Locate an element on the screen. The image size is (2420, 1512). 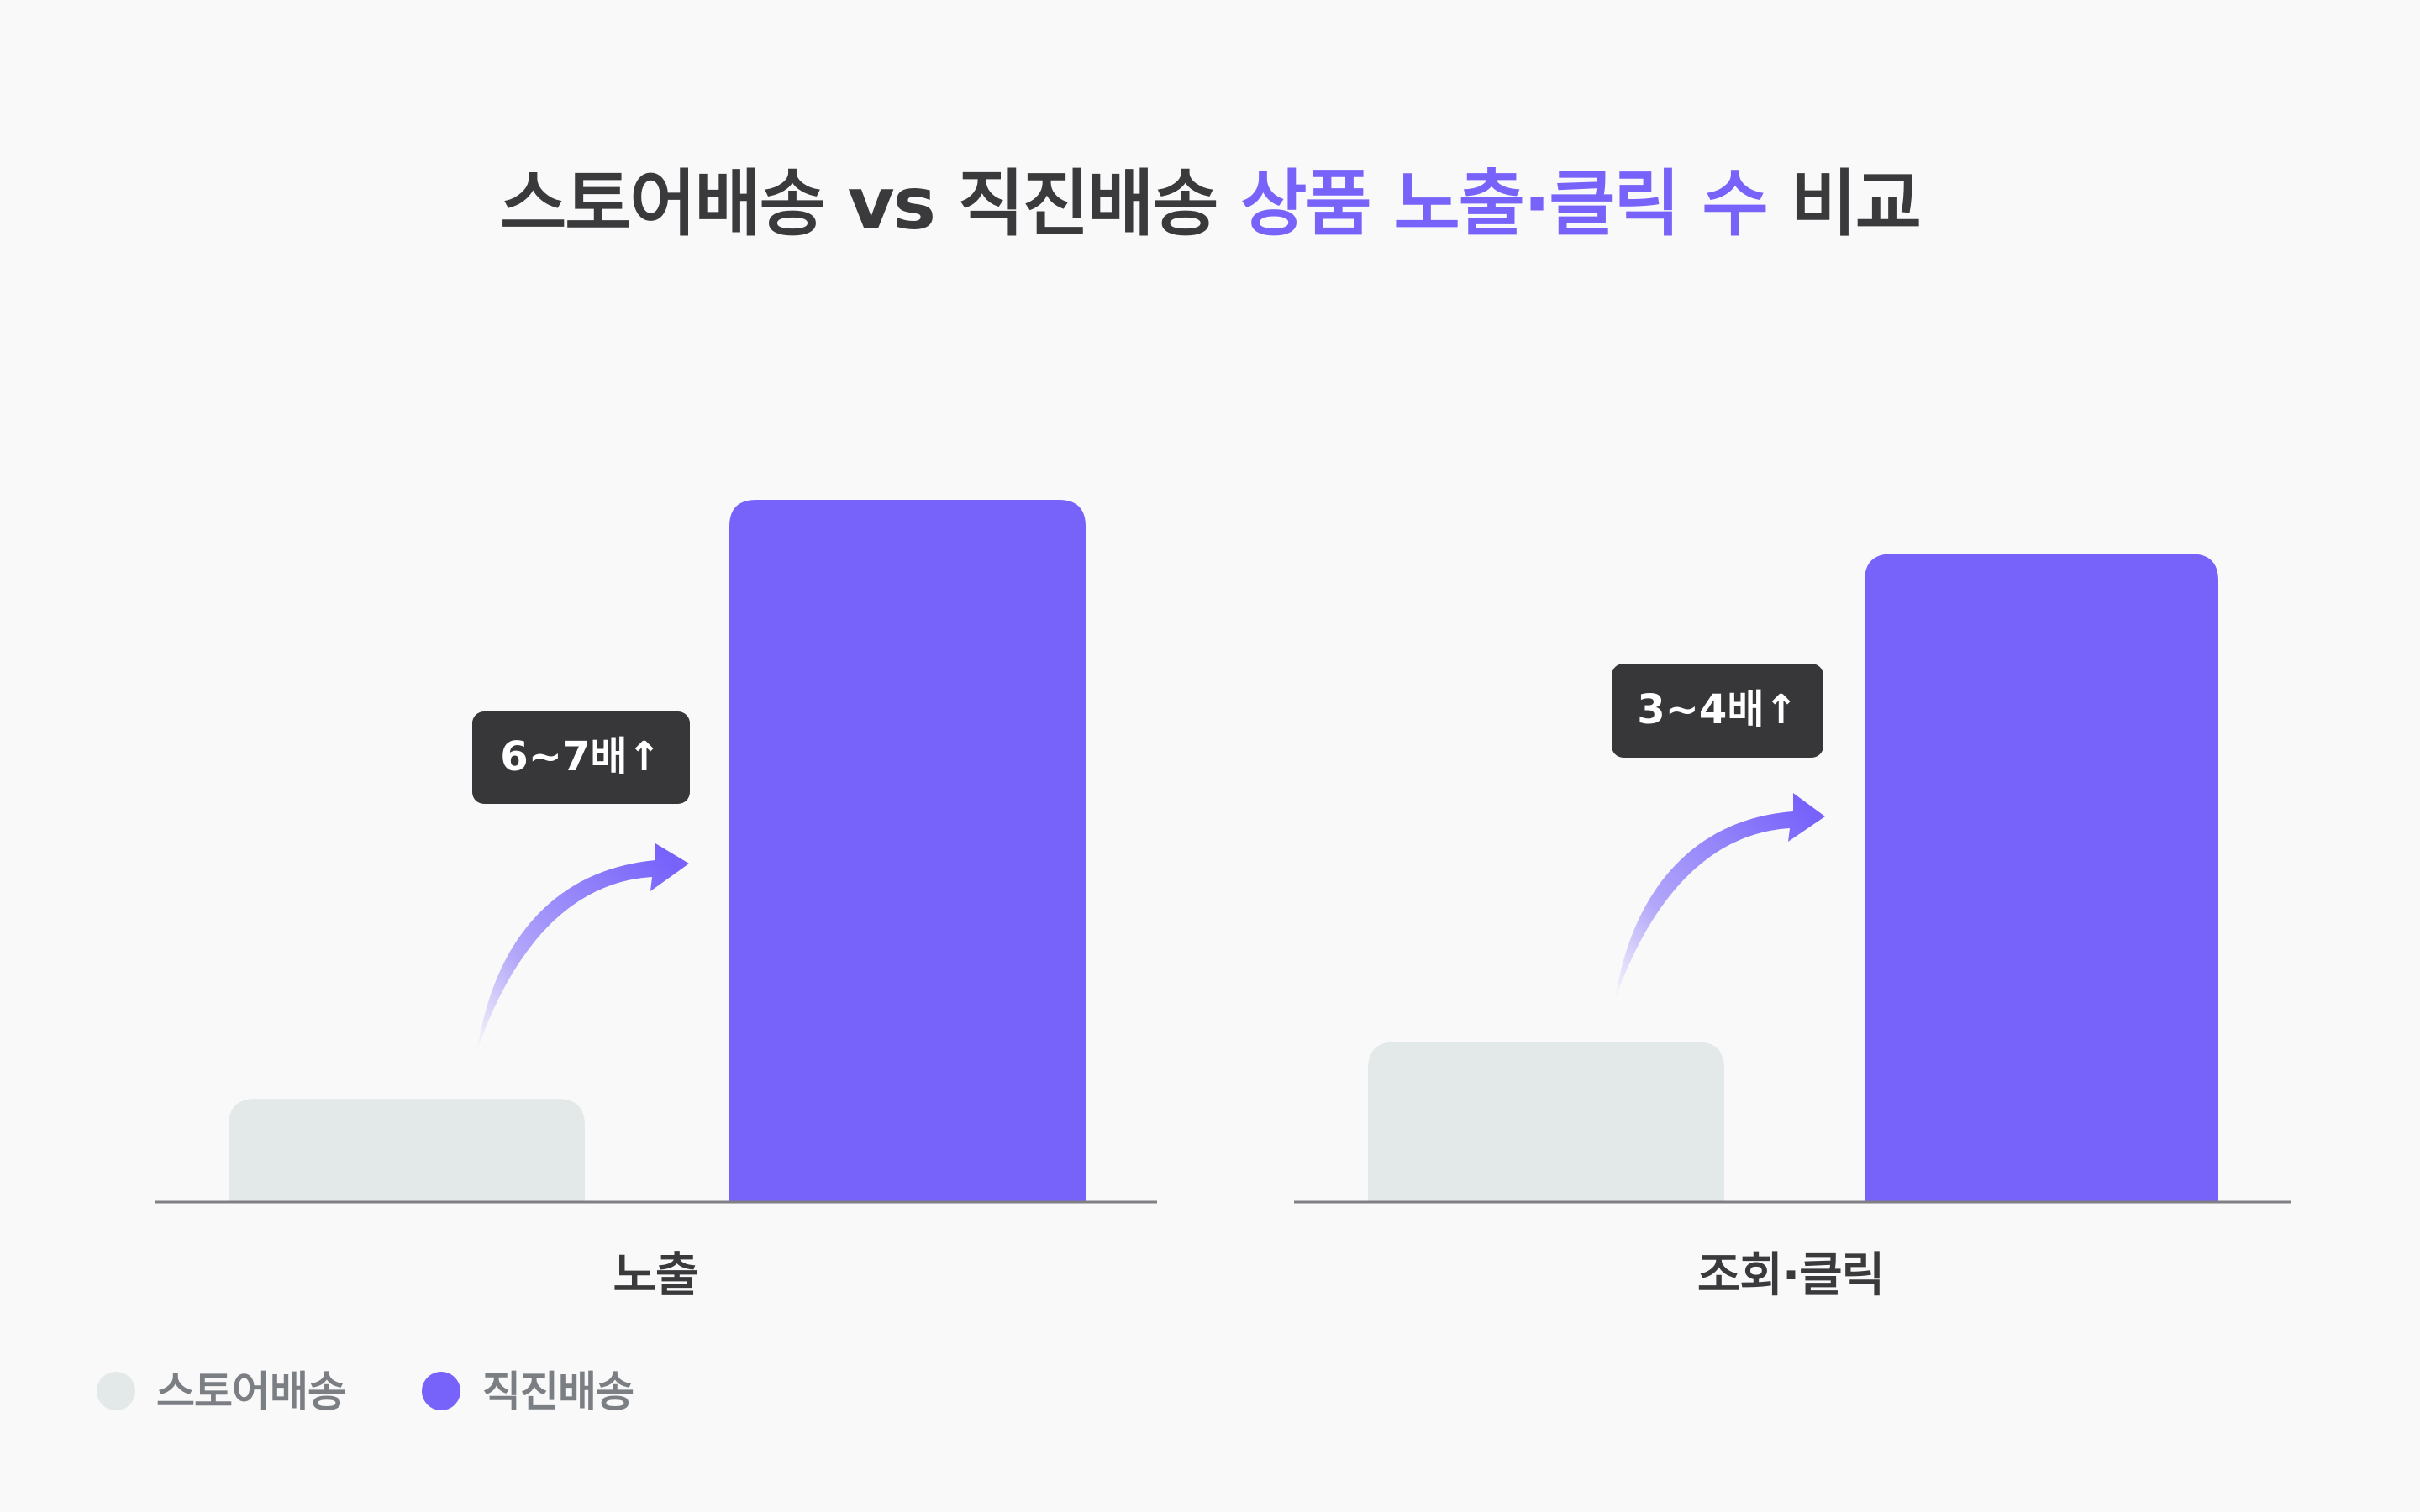
multiplier-badge-exposure is located at coordinates (581, 757).